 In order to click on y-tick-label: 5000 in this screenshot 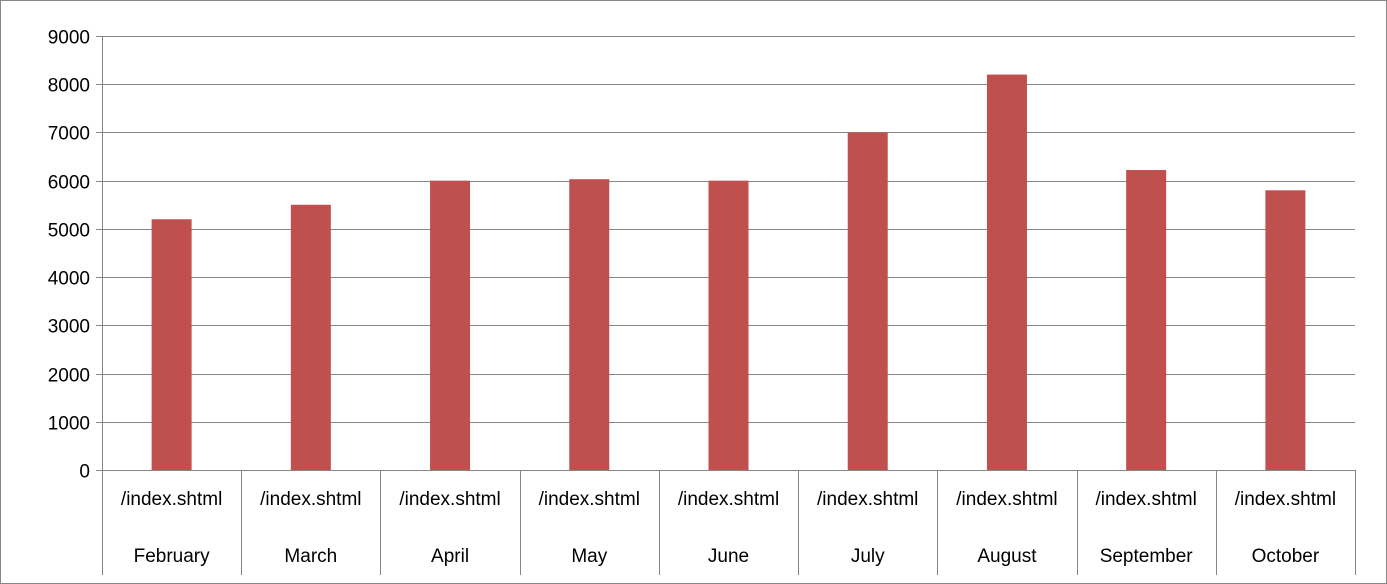, I will do `click(69, 231)`.